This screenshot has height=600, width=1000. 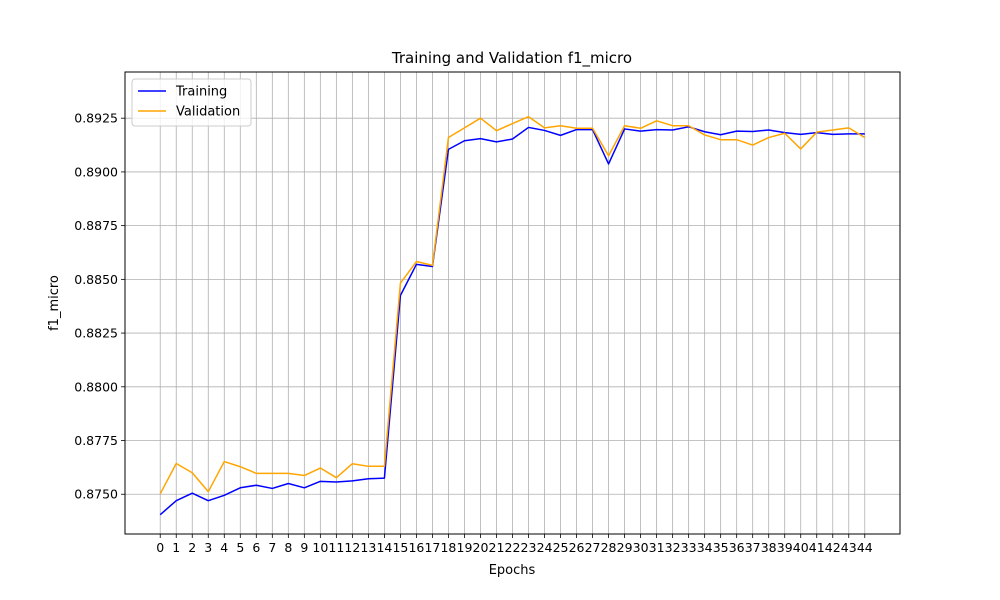 What do you see at coordinates (705, 547) in the screenshot?
I see `x-tick-label: 34` at bounding box center [705, 547].